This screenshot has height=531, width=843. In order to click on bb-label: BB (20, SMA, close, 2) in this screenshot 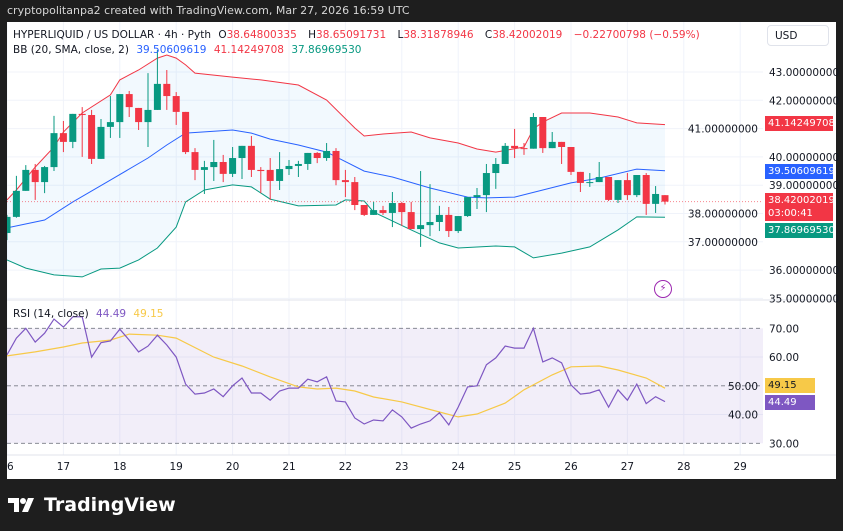, I will do `click(71, 50)`.